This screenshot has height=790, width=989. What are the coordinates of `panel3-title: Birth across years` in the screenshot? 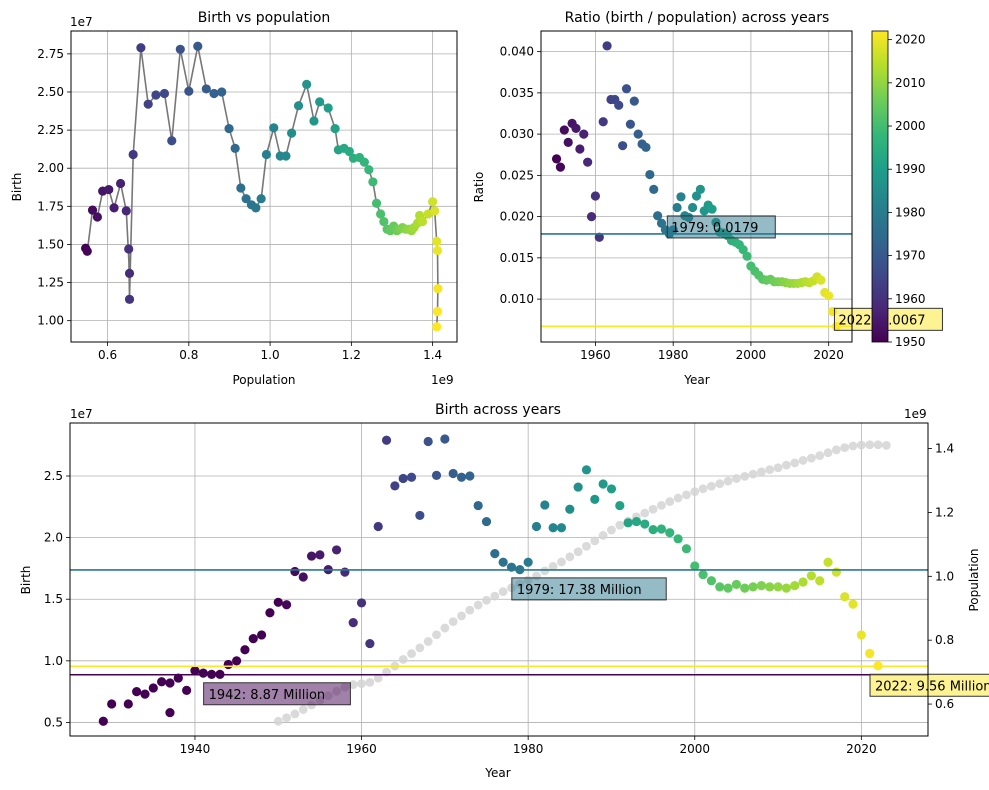 It's located at (498, 410).